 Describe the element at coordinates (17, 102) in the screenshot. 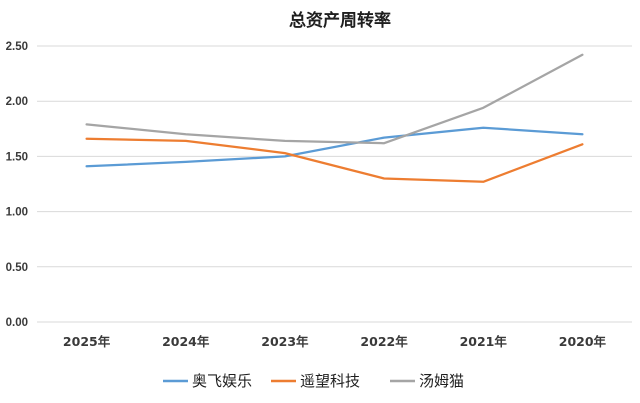

I see `y-tick-label: 2.00` at that location.